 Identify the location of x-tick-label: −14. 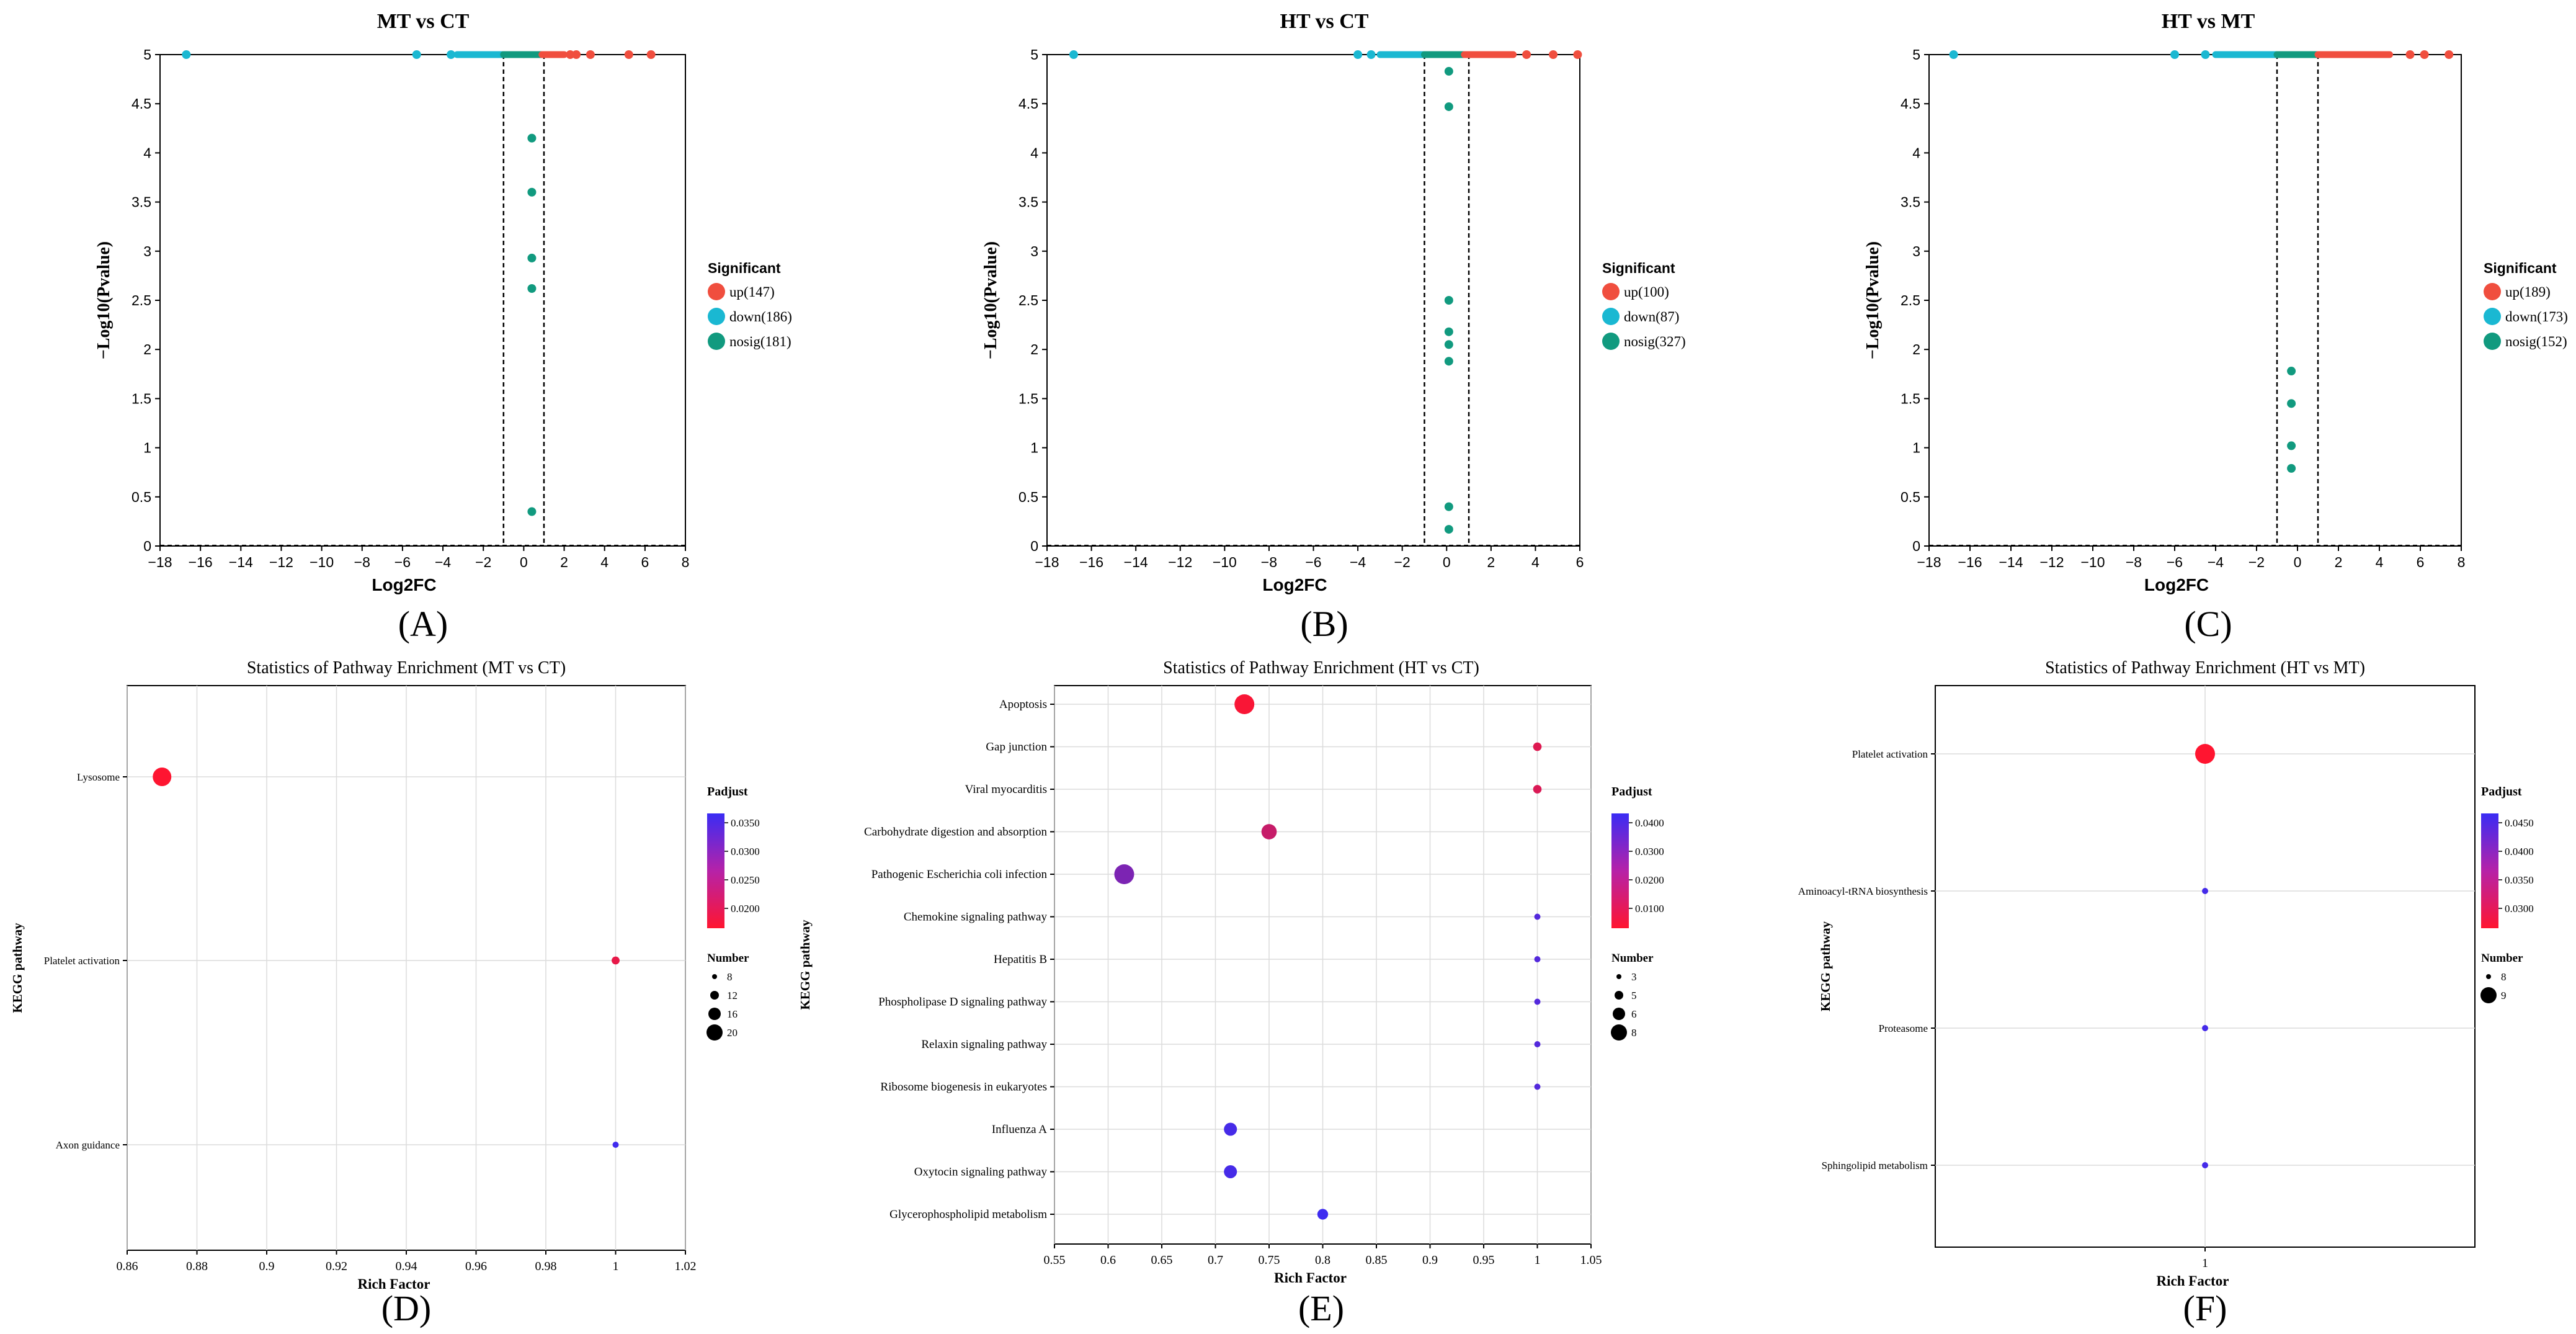
(241, 562).